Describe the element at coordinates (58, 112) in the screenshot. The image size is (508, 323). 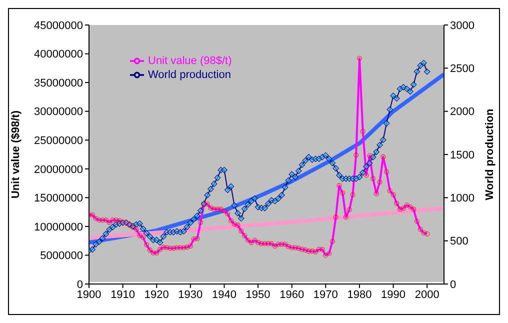
I see `y-tick-label: 30000000` at that location.